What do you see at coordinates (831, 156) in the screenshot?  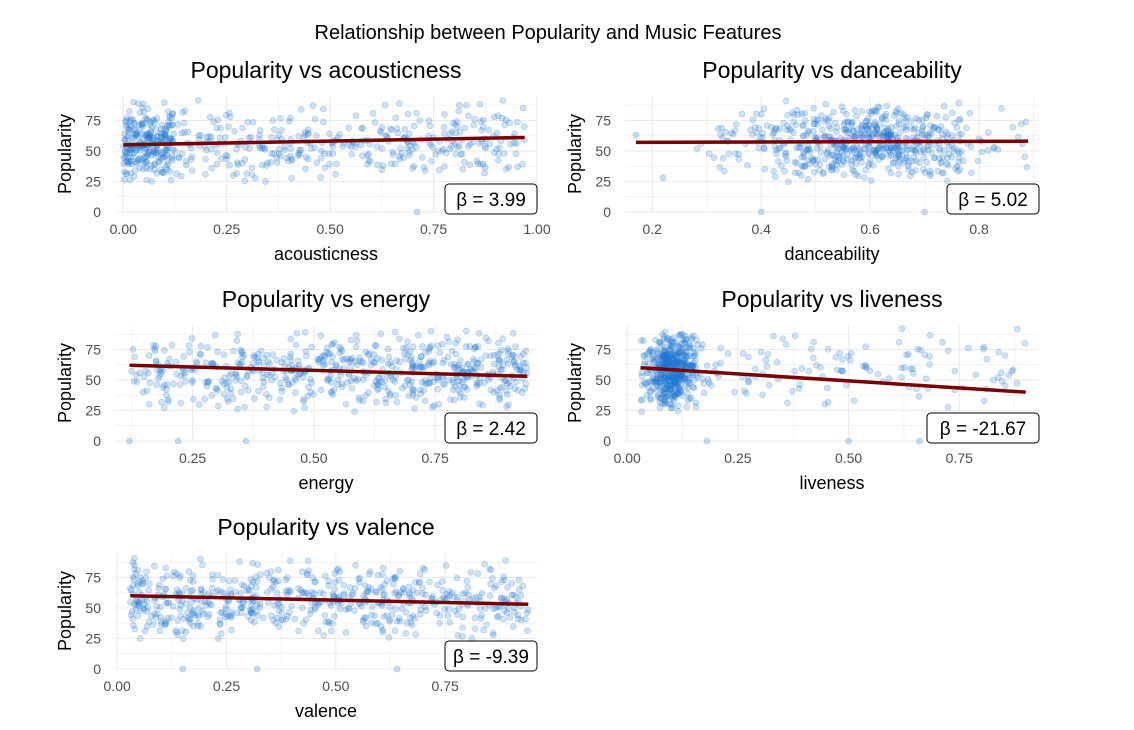 I see `scatter-points` at bounding box center [831, 156].